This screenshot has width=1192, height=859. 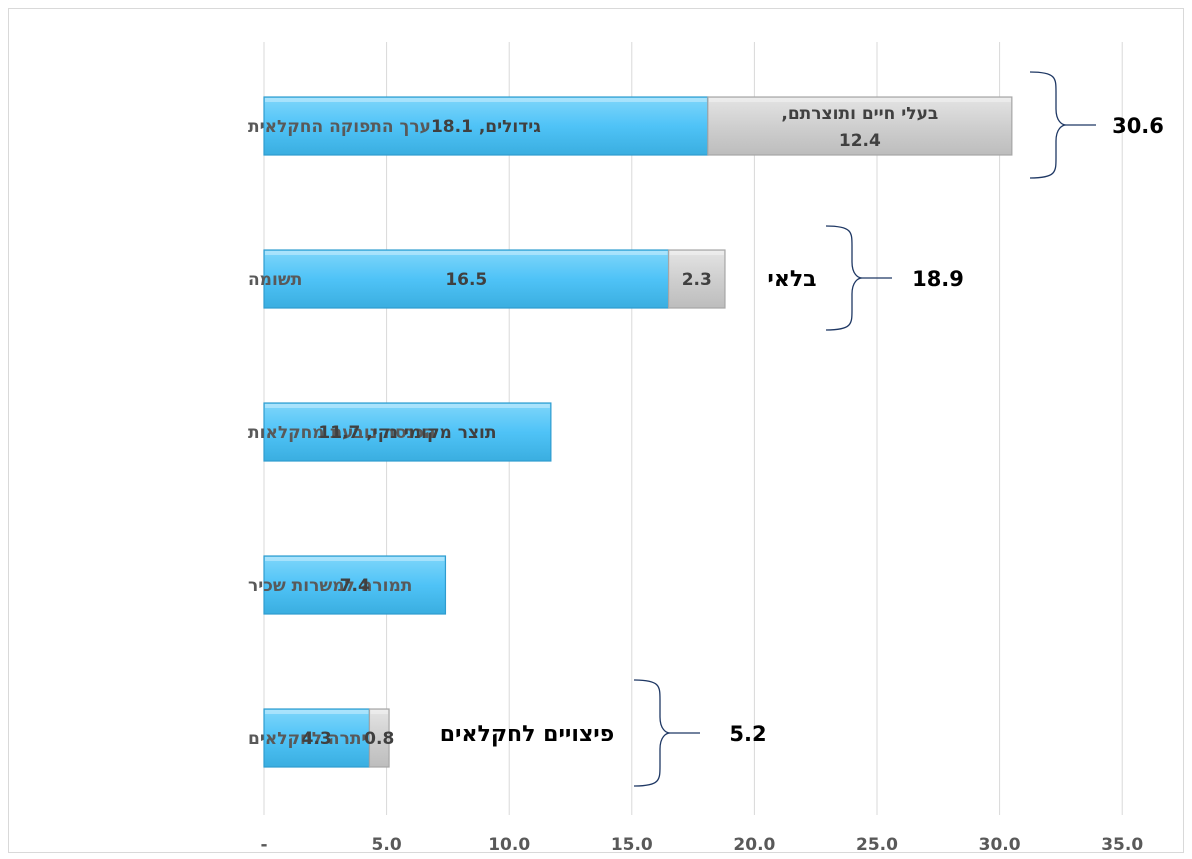 What do you see at coordinates (330, 586) in the screenshot?
I see `category-label: תמורה למשרות שכיר` at bounding box center [330, 586].